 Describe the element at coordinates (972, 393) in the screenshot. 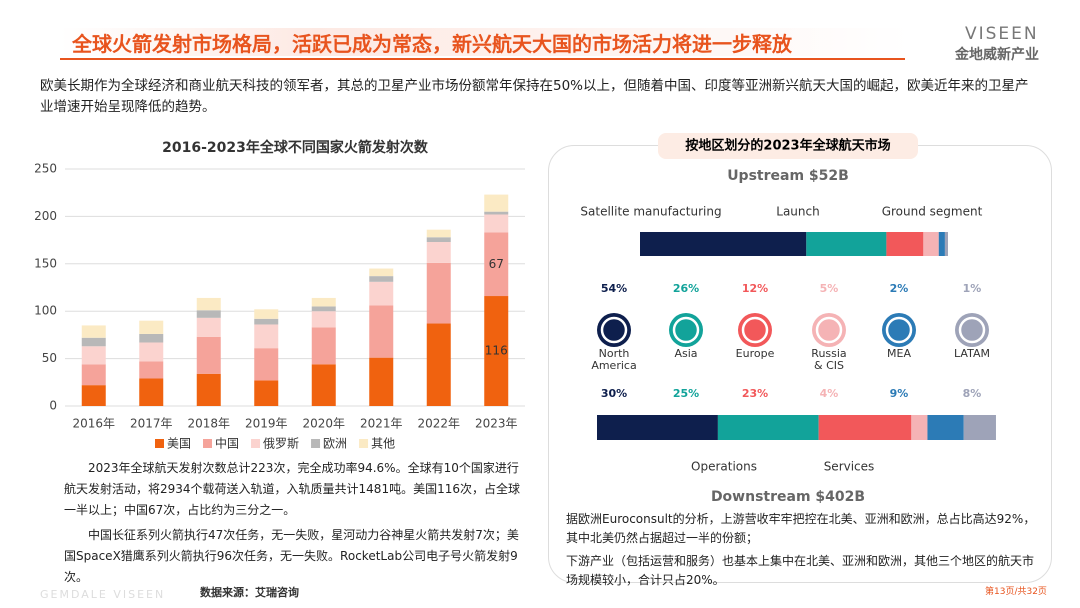

I see `share-label: 8%` at that location.